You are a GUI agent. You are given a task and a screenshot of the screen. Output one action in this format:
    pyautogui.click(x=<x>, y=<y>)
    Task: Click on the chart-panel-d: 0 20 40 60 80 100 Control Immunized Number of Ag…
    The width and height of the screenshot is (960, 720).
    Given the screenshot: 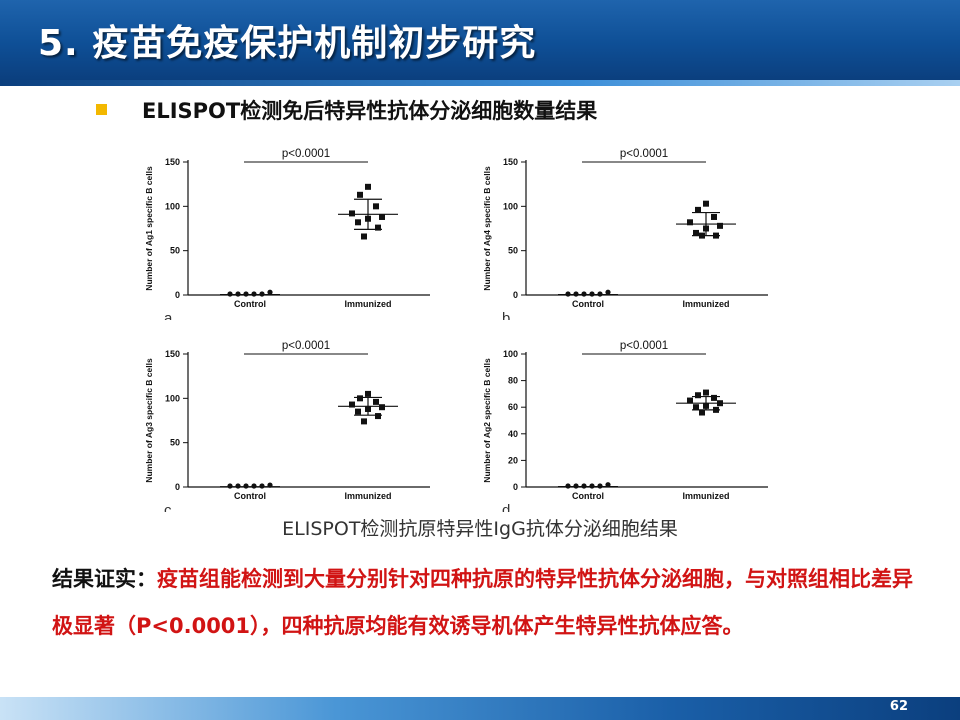 What is the action you would take?
    pyautogui.click(x=643, y=422)
    